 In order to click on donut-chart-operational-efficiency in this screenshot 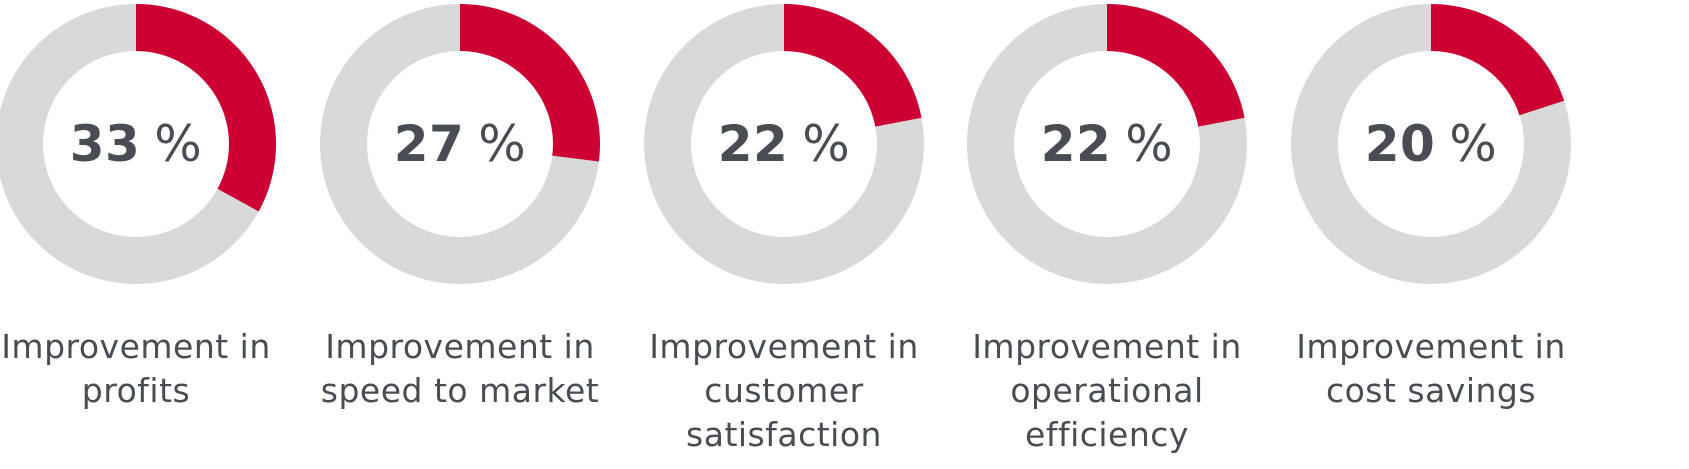, I will do `click(1107, 144)`.